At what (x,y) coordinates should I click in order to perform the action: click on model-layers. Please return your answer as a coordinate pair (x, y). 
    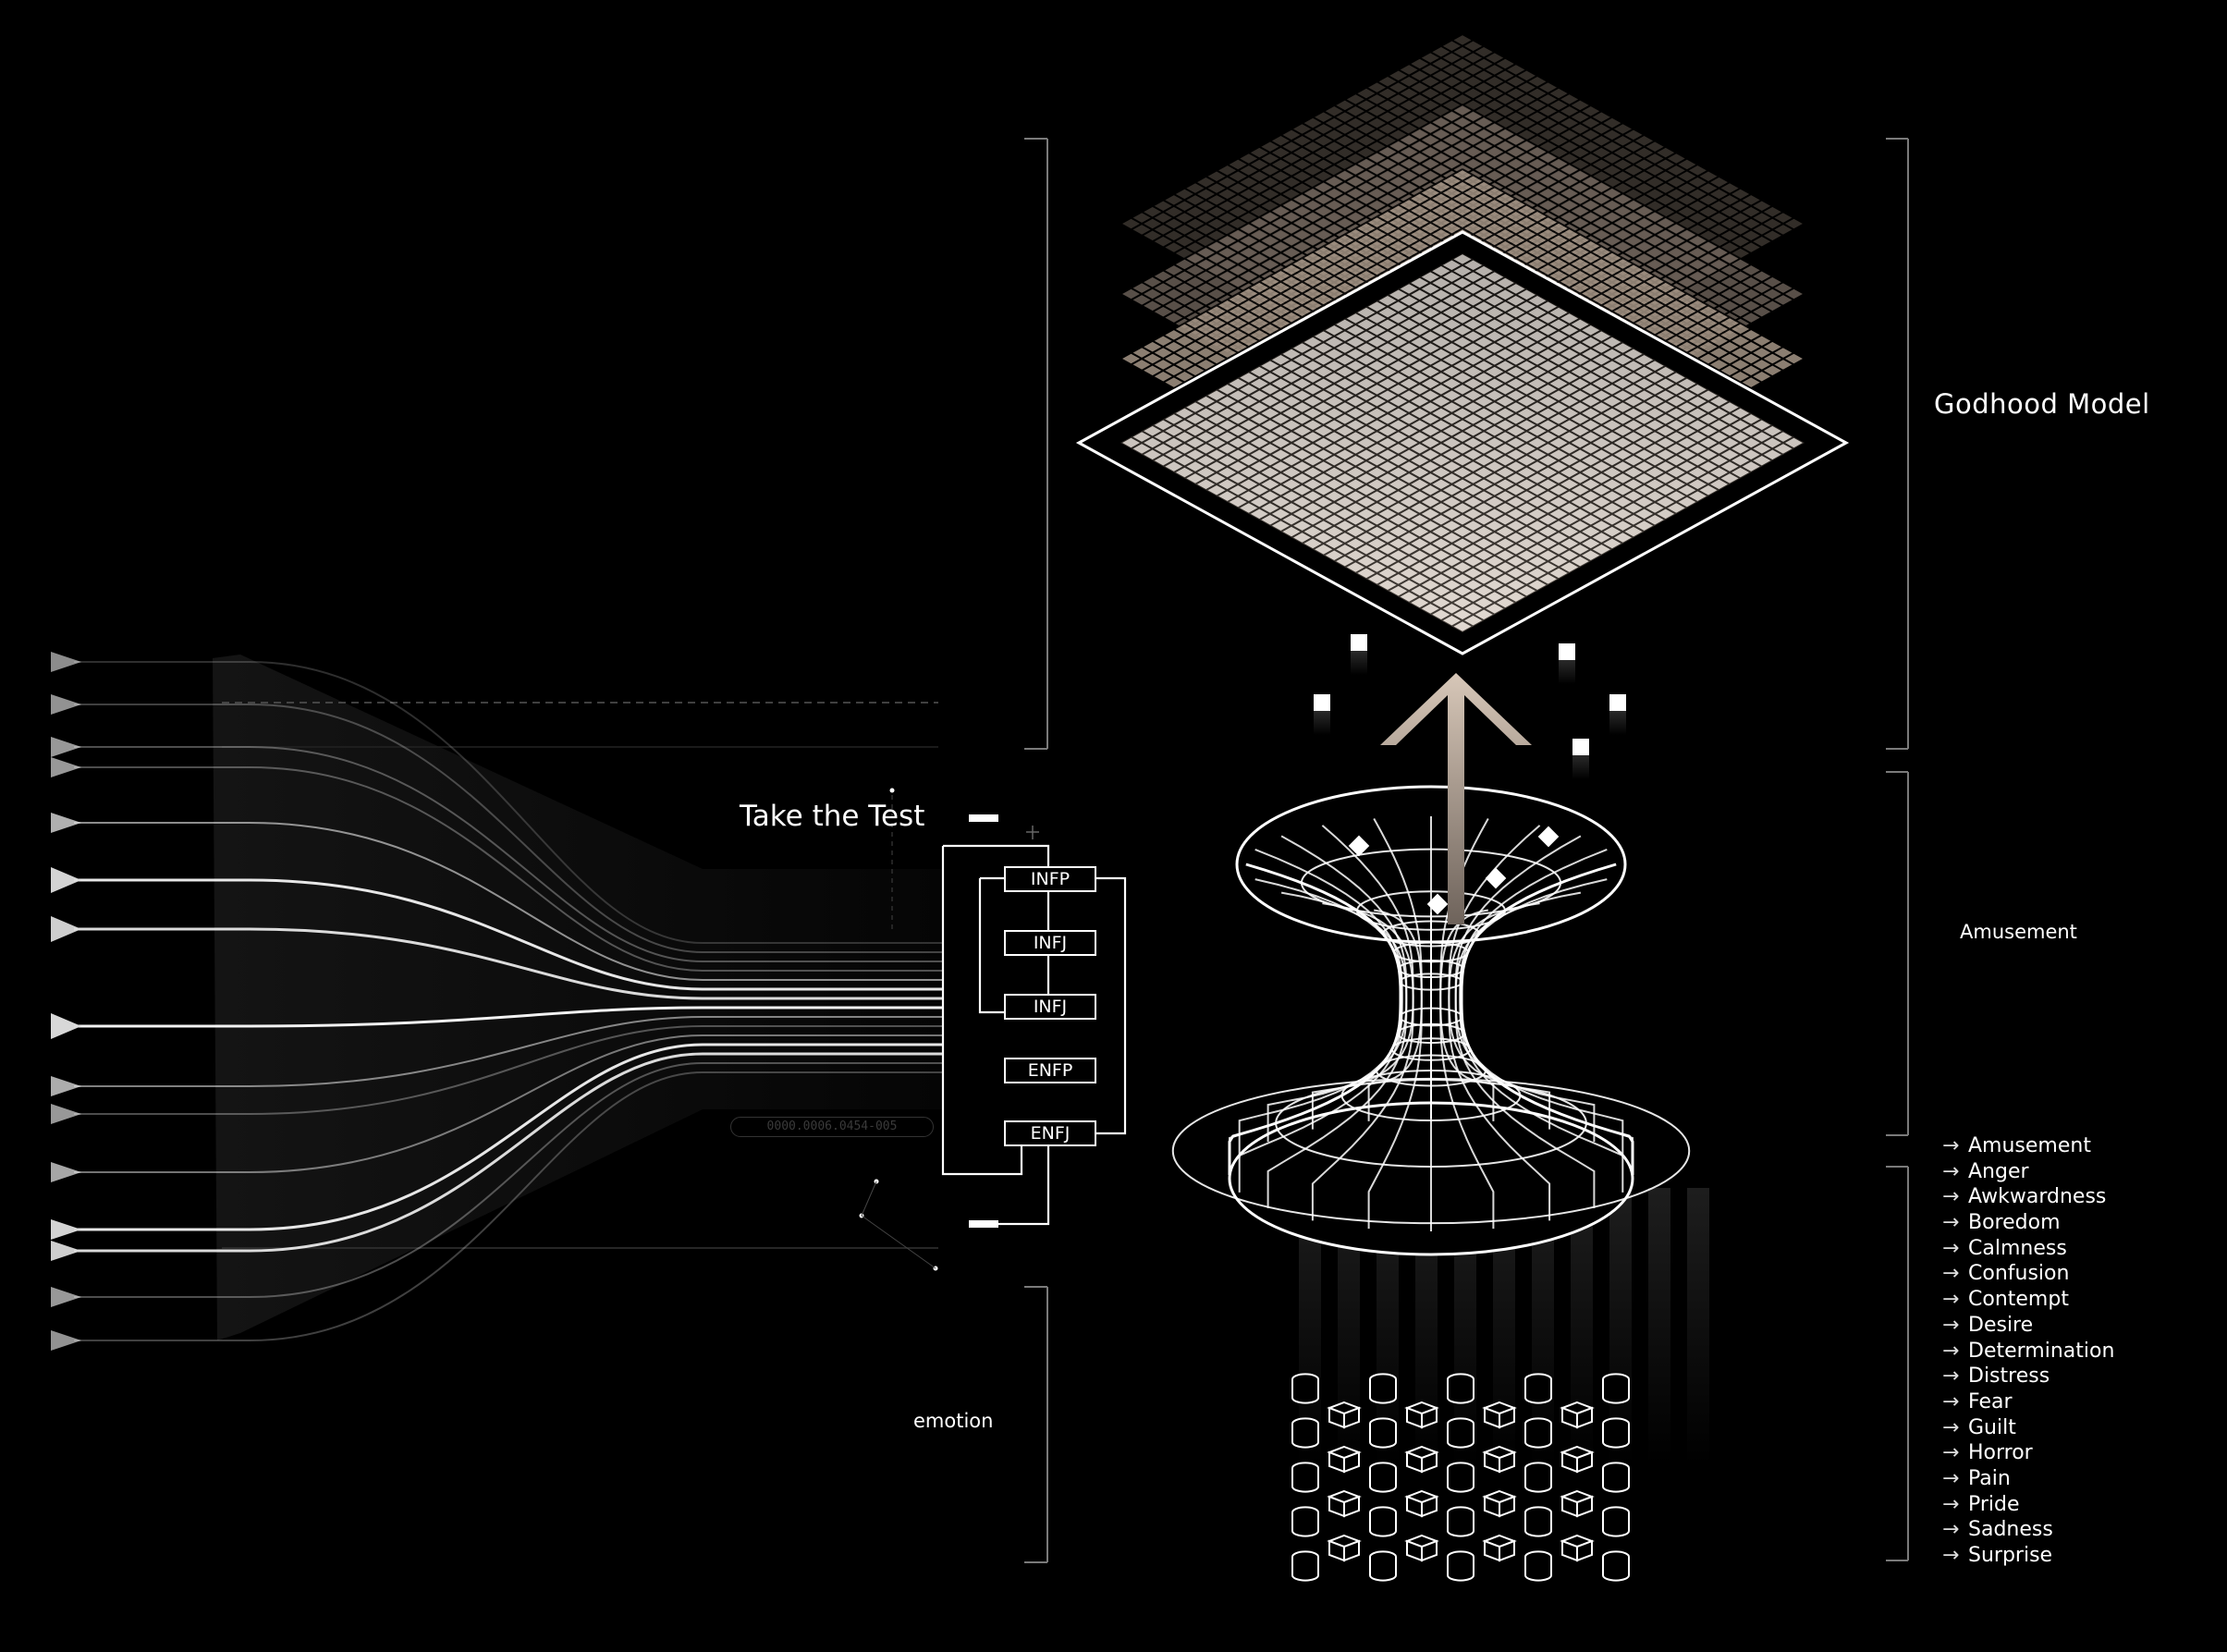
    Looking at the image, I should click on (1462, 344).